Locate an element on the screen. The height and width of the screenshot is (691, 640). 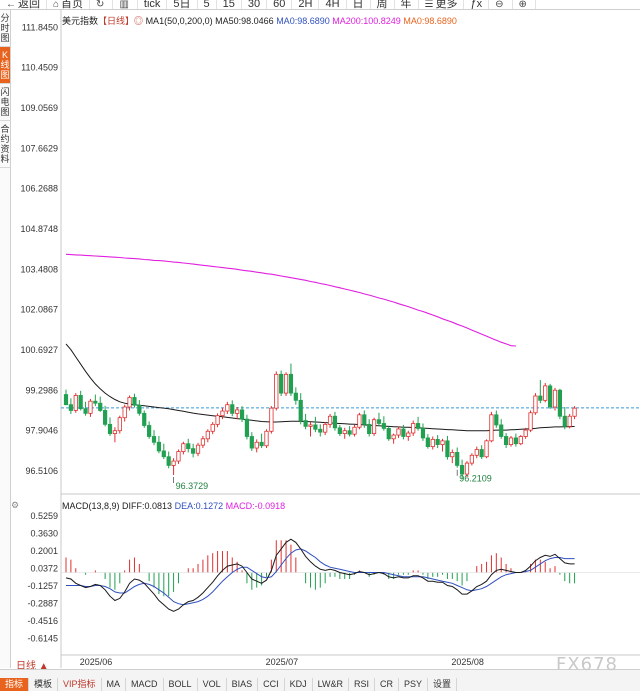
toolbar-back-button: ← 返回 is located at coordinates (23, 4).